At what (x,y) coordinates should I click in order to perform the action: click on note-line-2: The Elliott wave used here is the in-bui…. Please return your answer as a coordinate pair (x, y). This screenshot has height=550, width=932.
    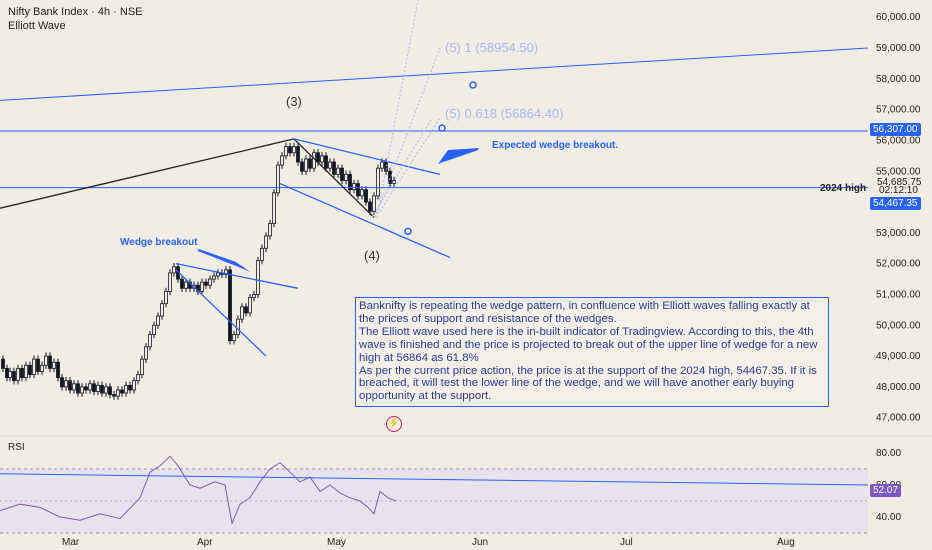
    Looking at the image, I should click on (588, 344).